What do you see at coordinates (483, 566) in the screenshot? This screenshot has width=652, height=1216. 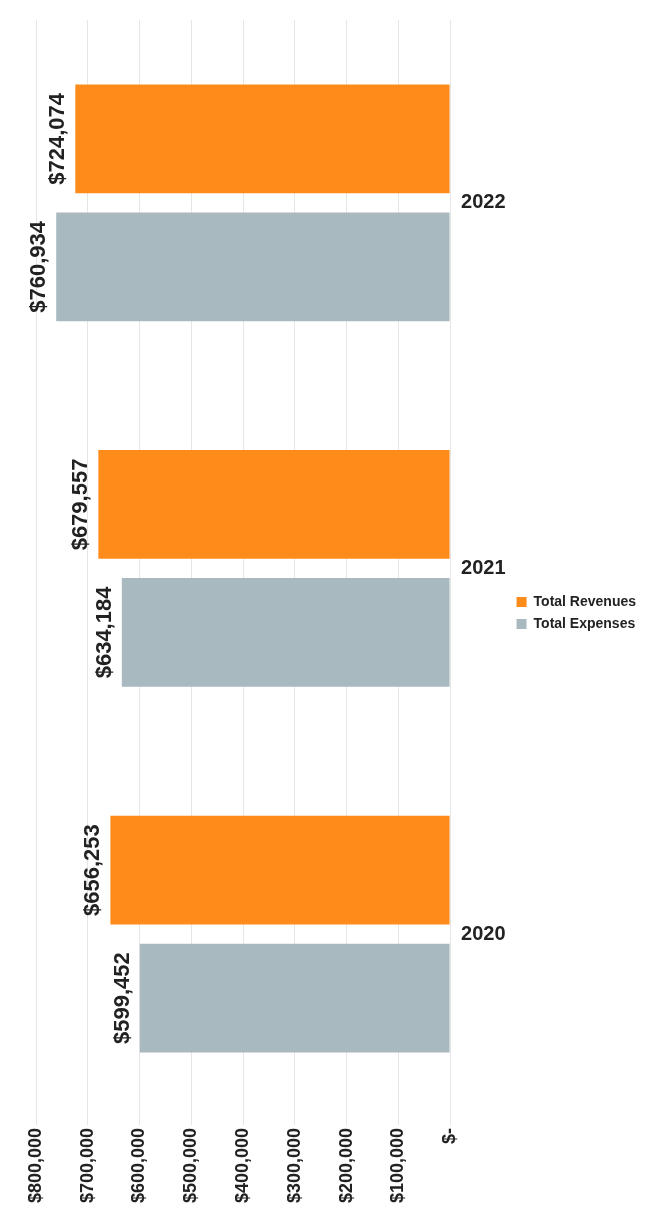 I see `y-tick-label: 2021` at bounding box center [483, 566].